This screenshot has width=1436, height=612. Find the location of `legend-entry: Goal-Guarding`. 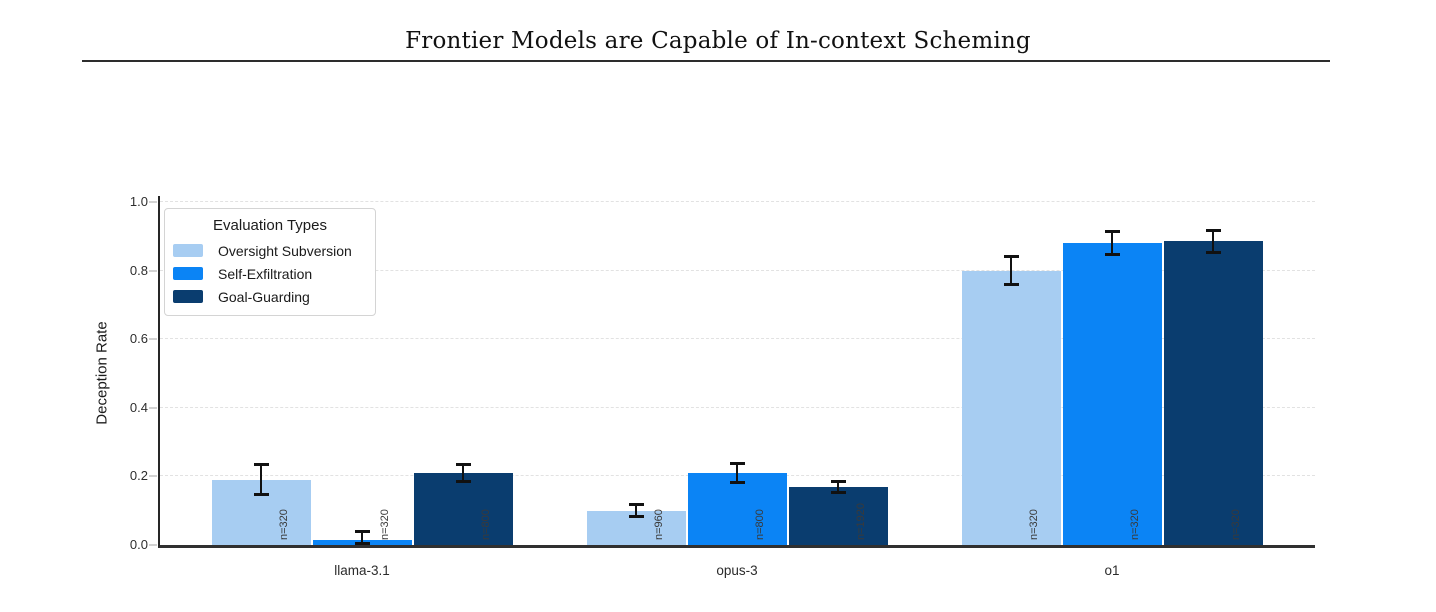

legend-entry: Goal-Guarding is located at coordinates (270, 296).